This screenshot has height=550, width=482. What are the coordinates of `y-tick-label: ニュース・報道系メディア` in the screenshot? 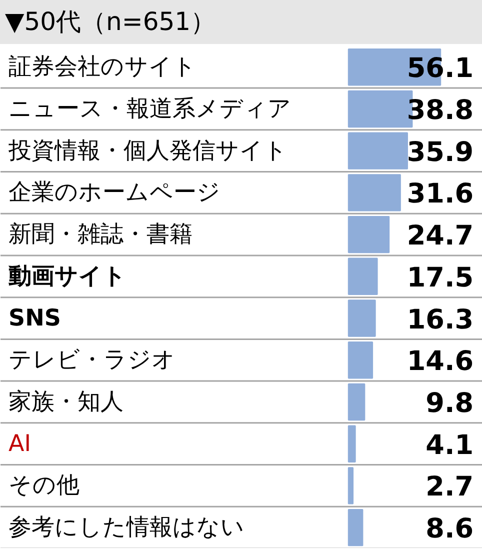 It's located at (150, 109).